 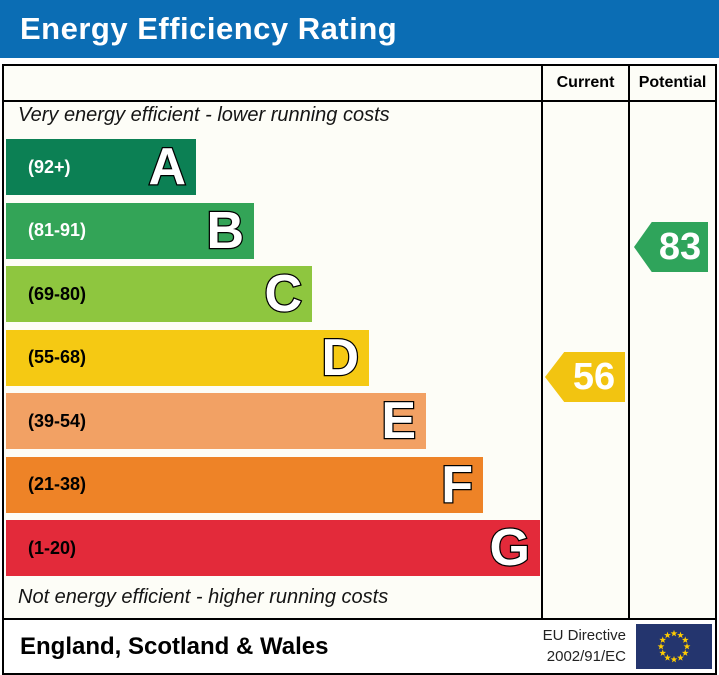 What do you see at coordinates (57, 293) in the screenshot?
I see `band-c-range: (69-80)` at bounding box center [57, 293].